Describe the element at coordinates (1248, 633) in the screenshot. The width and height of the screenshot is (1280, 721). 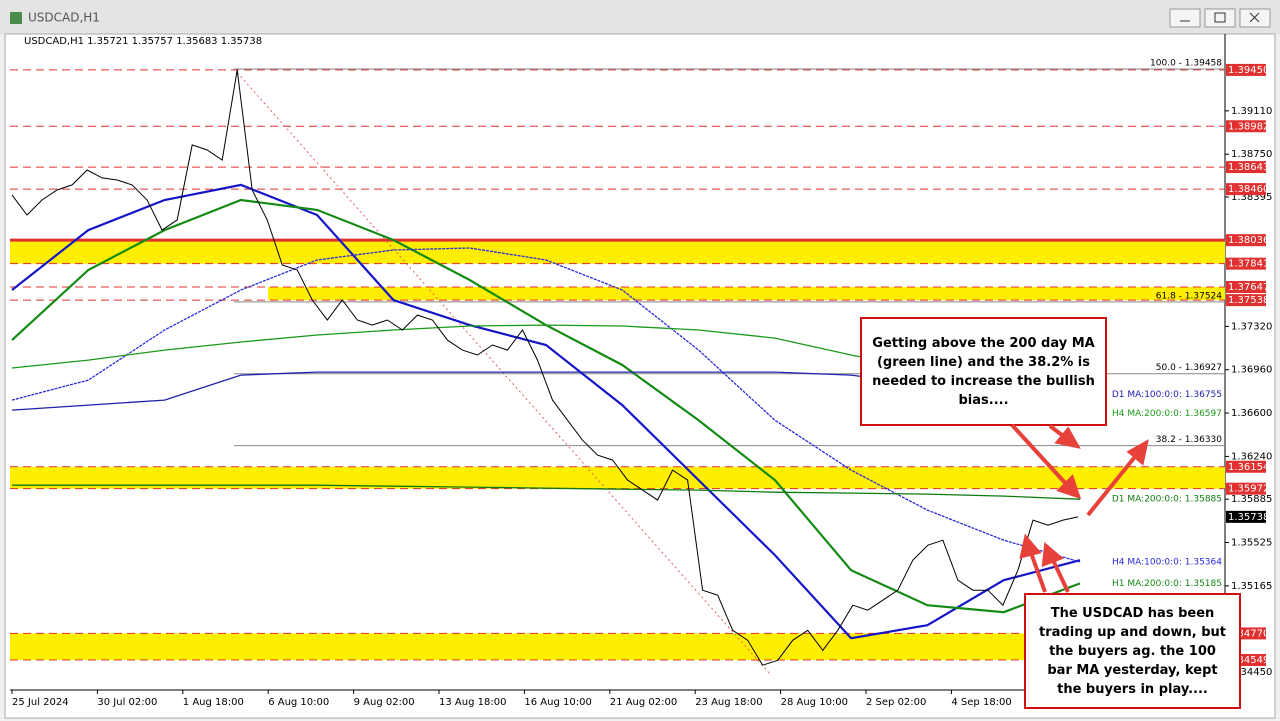
I see `level-label: 1.34770` at that location.